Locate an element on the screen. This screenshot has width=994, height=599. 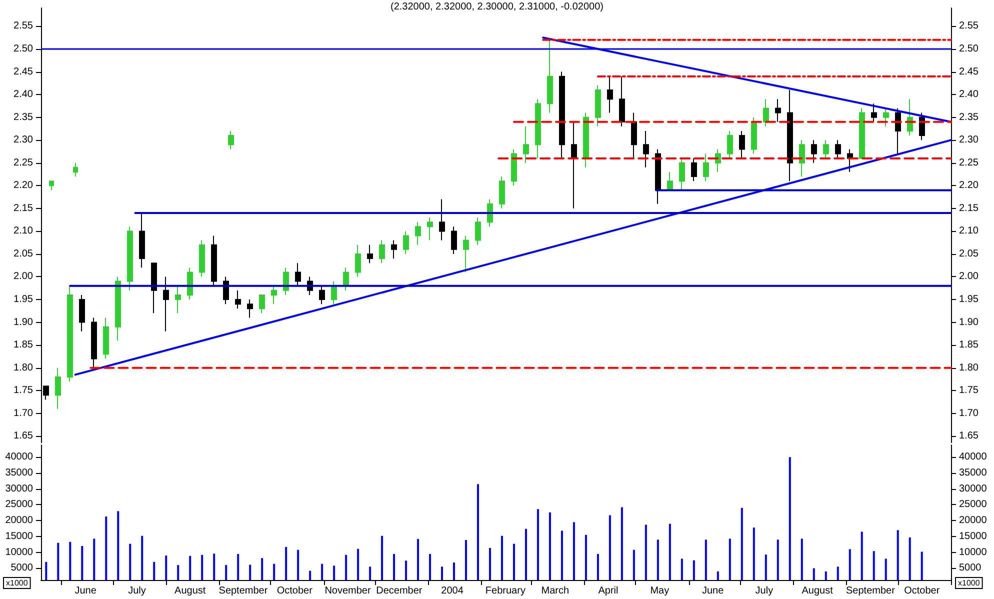
y2-tick-label: 2.05 is located at coordinates (969, 254).